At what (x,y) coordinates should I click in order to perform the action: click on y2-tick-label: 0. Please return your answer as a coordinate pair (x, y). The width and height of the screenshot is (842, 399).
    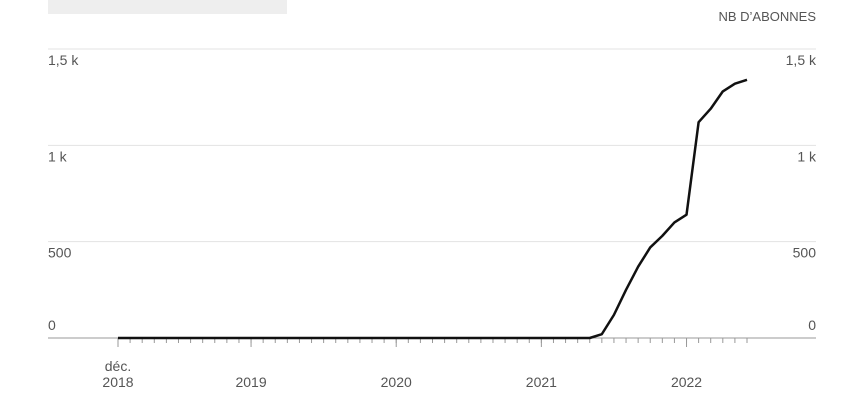
    Looking at the image, I should click on (812, 325).